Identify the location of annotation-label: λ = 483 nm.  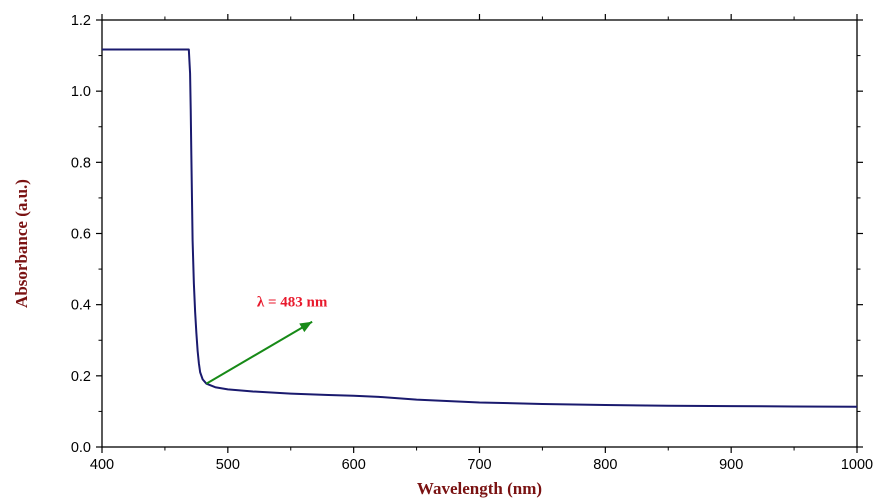
(292, 303).